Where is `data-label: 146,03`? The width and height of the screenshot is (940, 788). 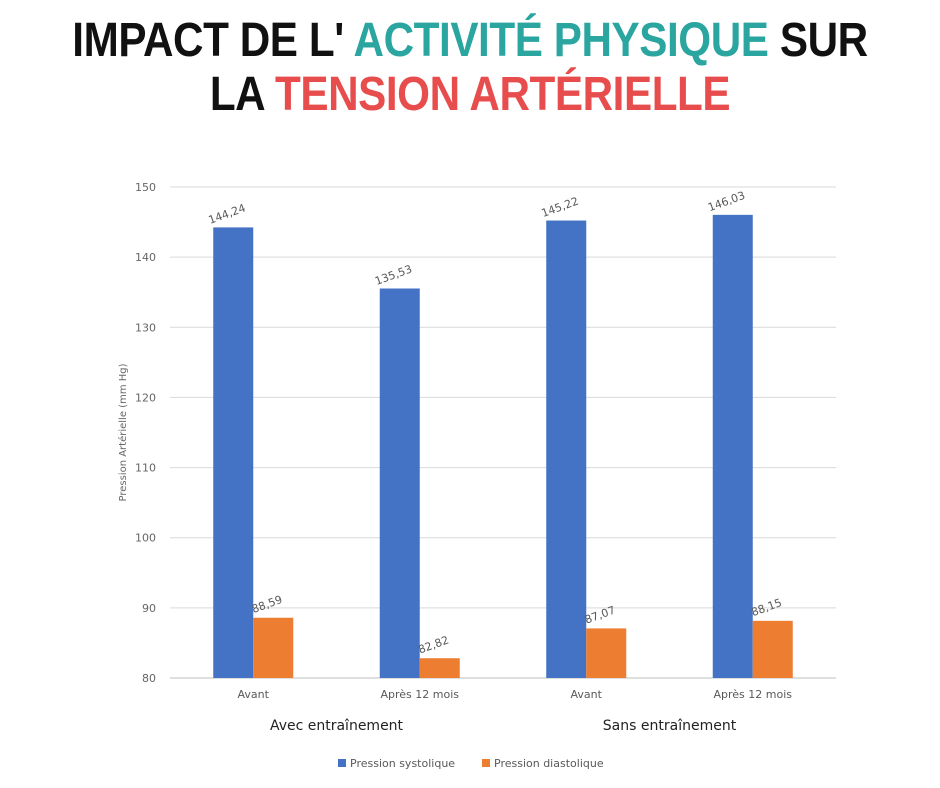 data-label: 146,03 is located at coordinates (726, 201).